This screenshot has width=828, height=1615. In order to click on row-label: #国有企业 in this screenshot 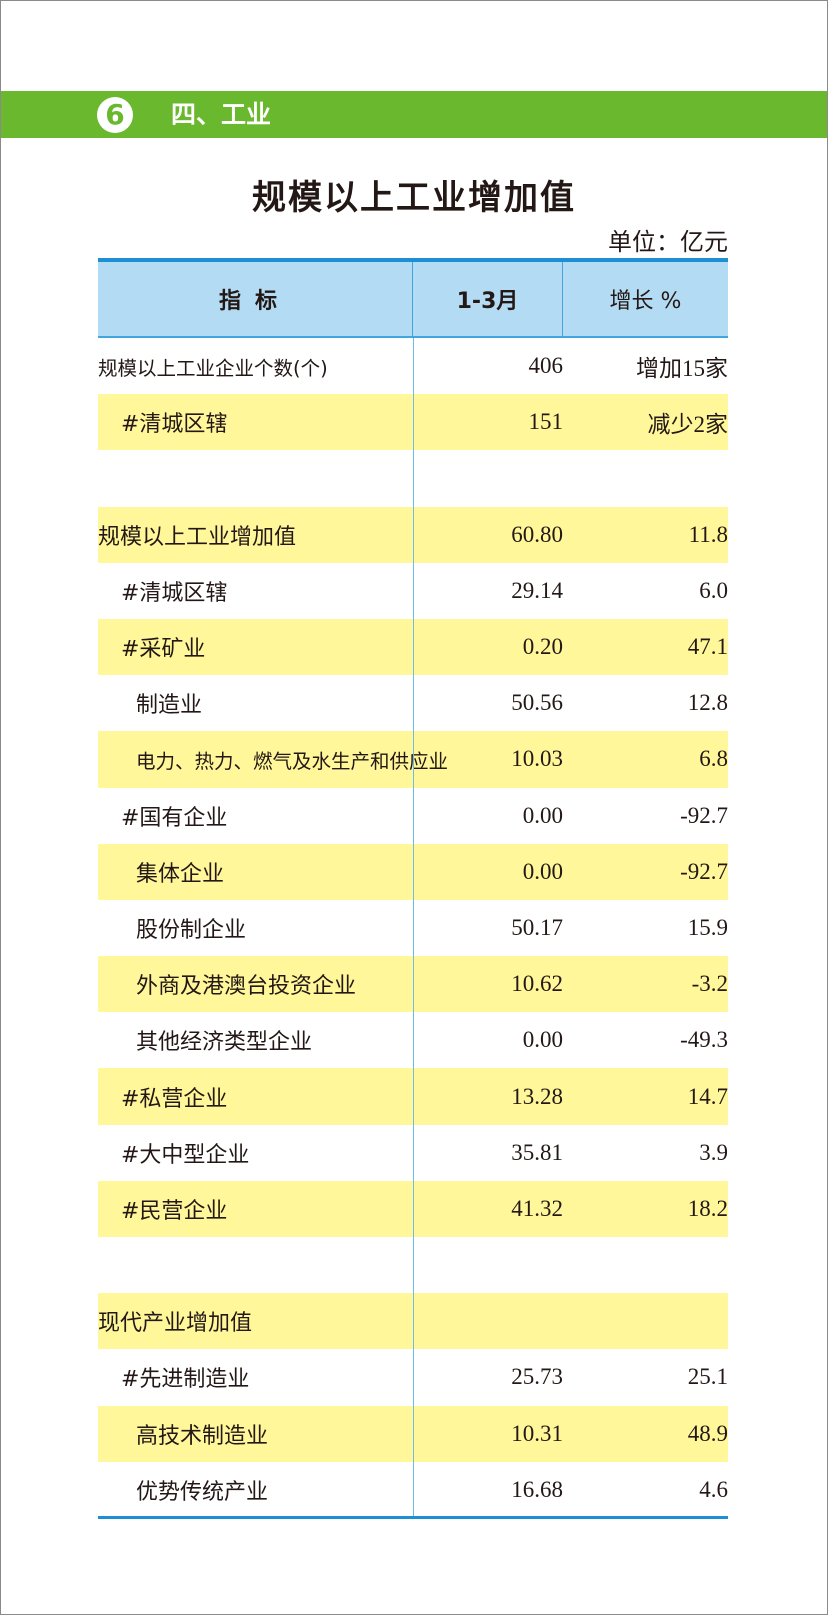, I will do `click(174, 818)`.